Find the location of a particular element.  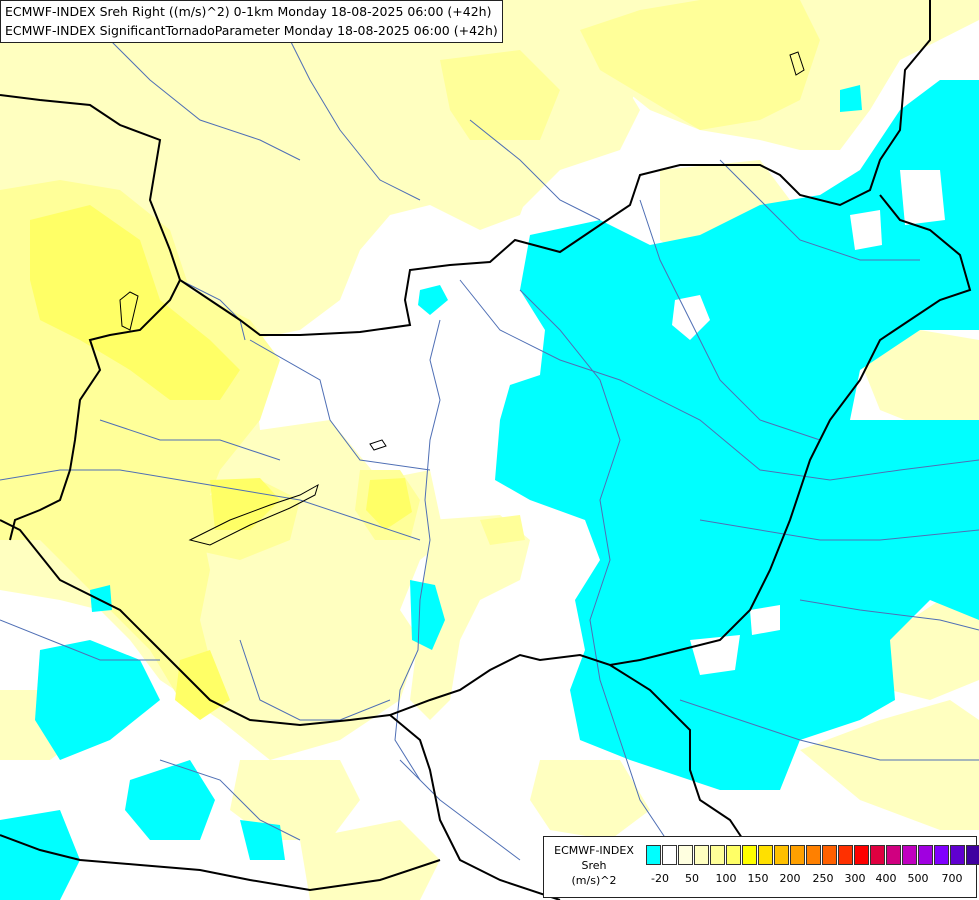

legend-swatches is located at coordinates (812, 855).